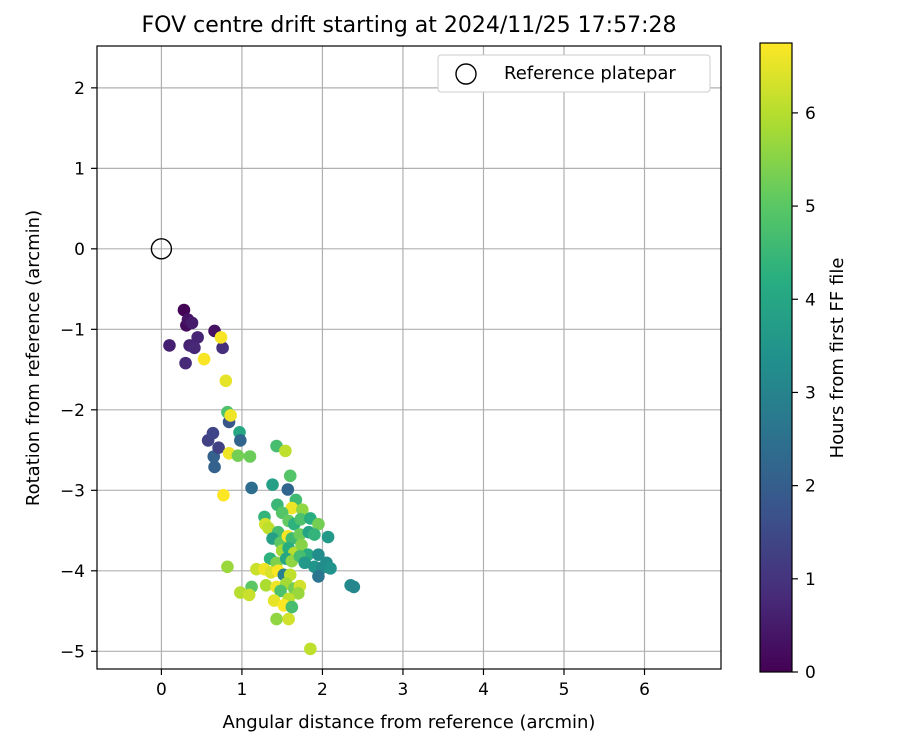 This screenshot has width=900, height=750. Describe the element at coordinates (810, 580) in the screenshot. I see `colorbar-tick-label: 1` at that location.